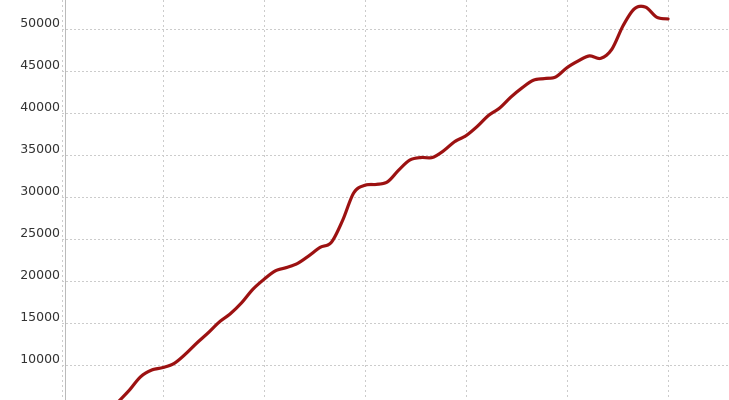 This screenshot has height=400, width=729. Describe the element at coordinates (40, 148) in the screenshot. I see `y-axis-tick-label: 35000` at that location.